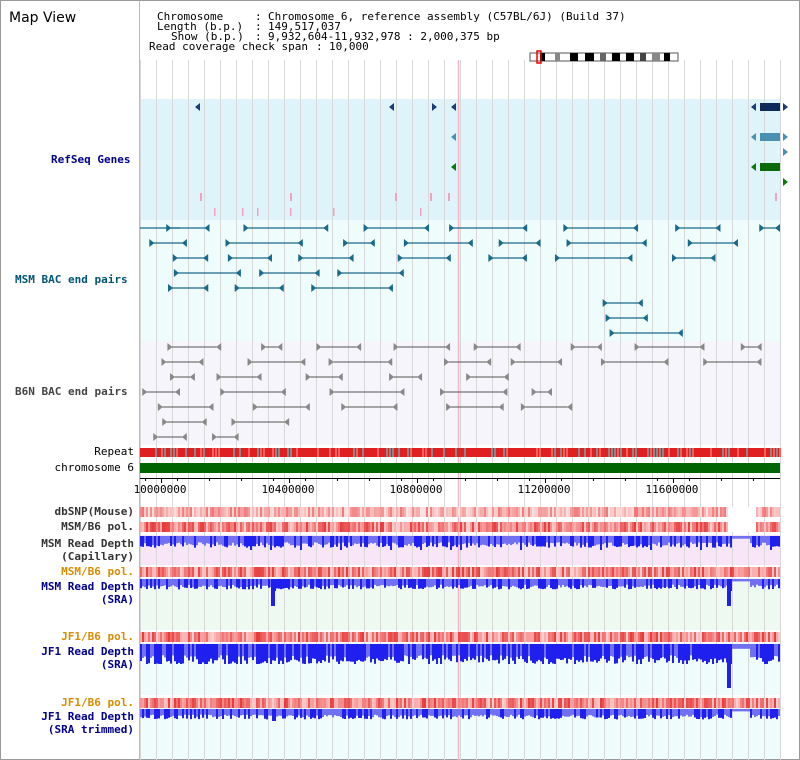 This screenshot has width=800, height=760. Describe the element at coordinates (71, 391) in the screenshot. I see `track-label-b6n-bac: B6N BAC end pairs` at that location.